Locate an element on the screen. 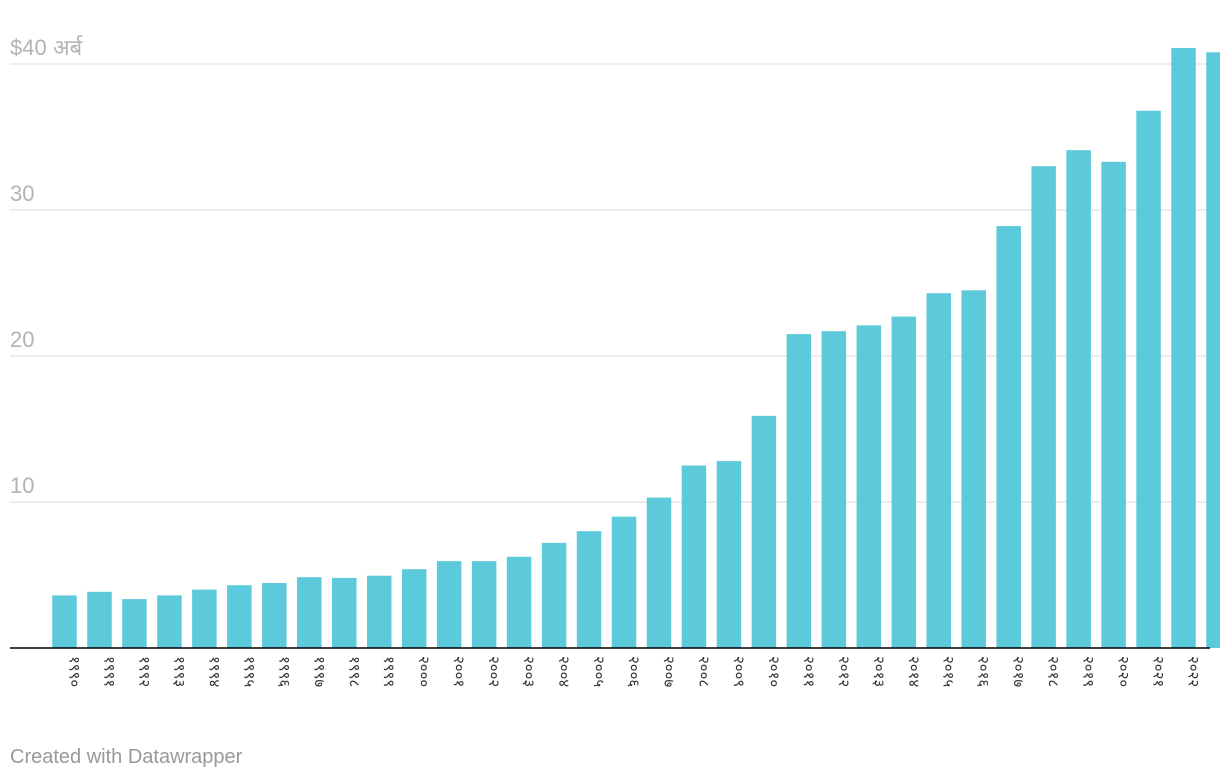 The height and width of the screenshot is (784, 1220). y-tick-label: 10 is located at coordinates (22, 485).